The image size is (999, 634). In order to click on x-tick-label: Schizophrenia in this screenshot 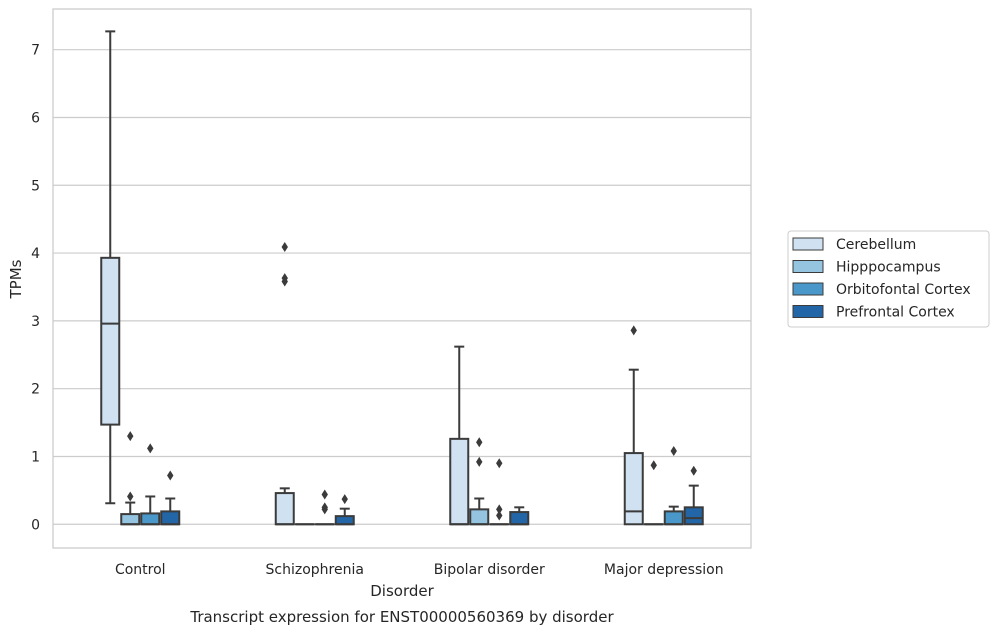, I will do `click(315, 570)`.